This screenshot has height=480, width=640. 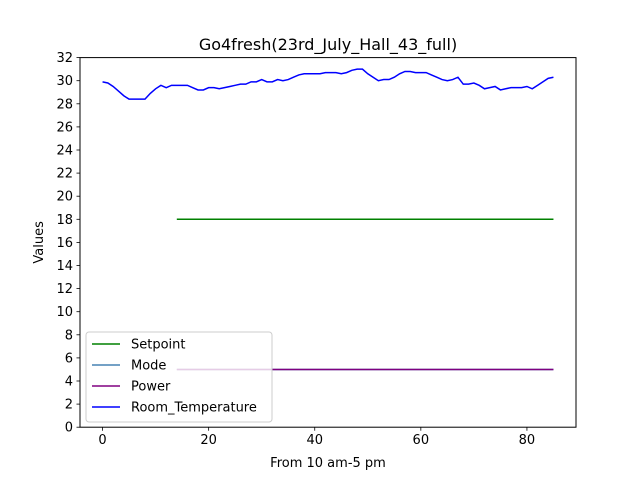 I want to click on y-tick-label: 16, so click(x=64, y=243).